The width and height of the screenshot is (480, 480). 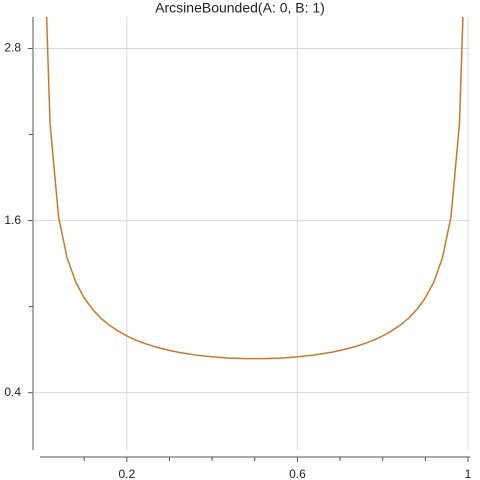 What do you see at coordinates (297, 473) in the screenshot?
I see `x-tick-label: 0.6` at bounding box center [297, 473].